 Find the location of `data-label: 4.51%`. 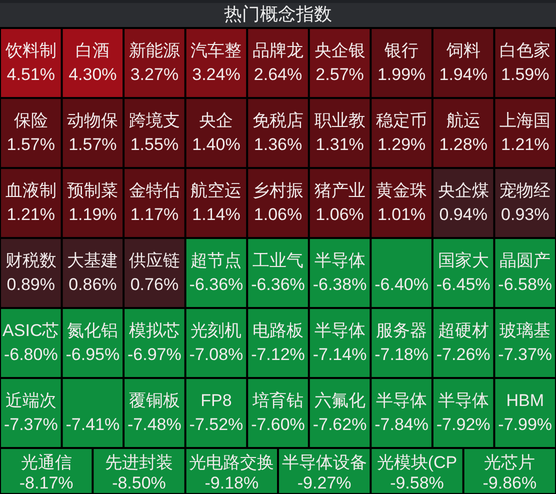

data-label: 4.51% is located at coordinates (30, 74).